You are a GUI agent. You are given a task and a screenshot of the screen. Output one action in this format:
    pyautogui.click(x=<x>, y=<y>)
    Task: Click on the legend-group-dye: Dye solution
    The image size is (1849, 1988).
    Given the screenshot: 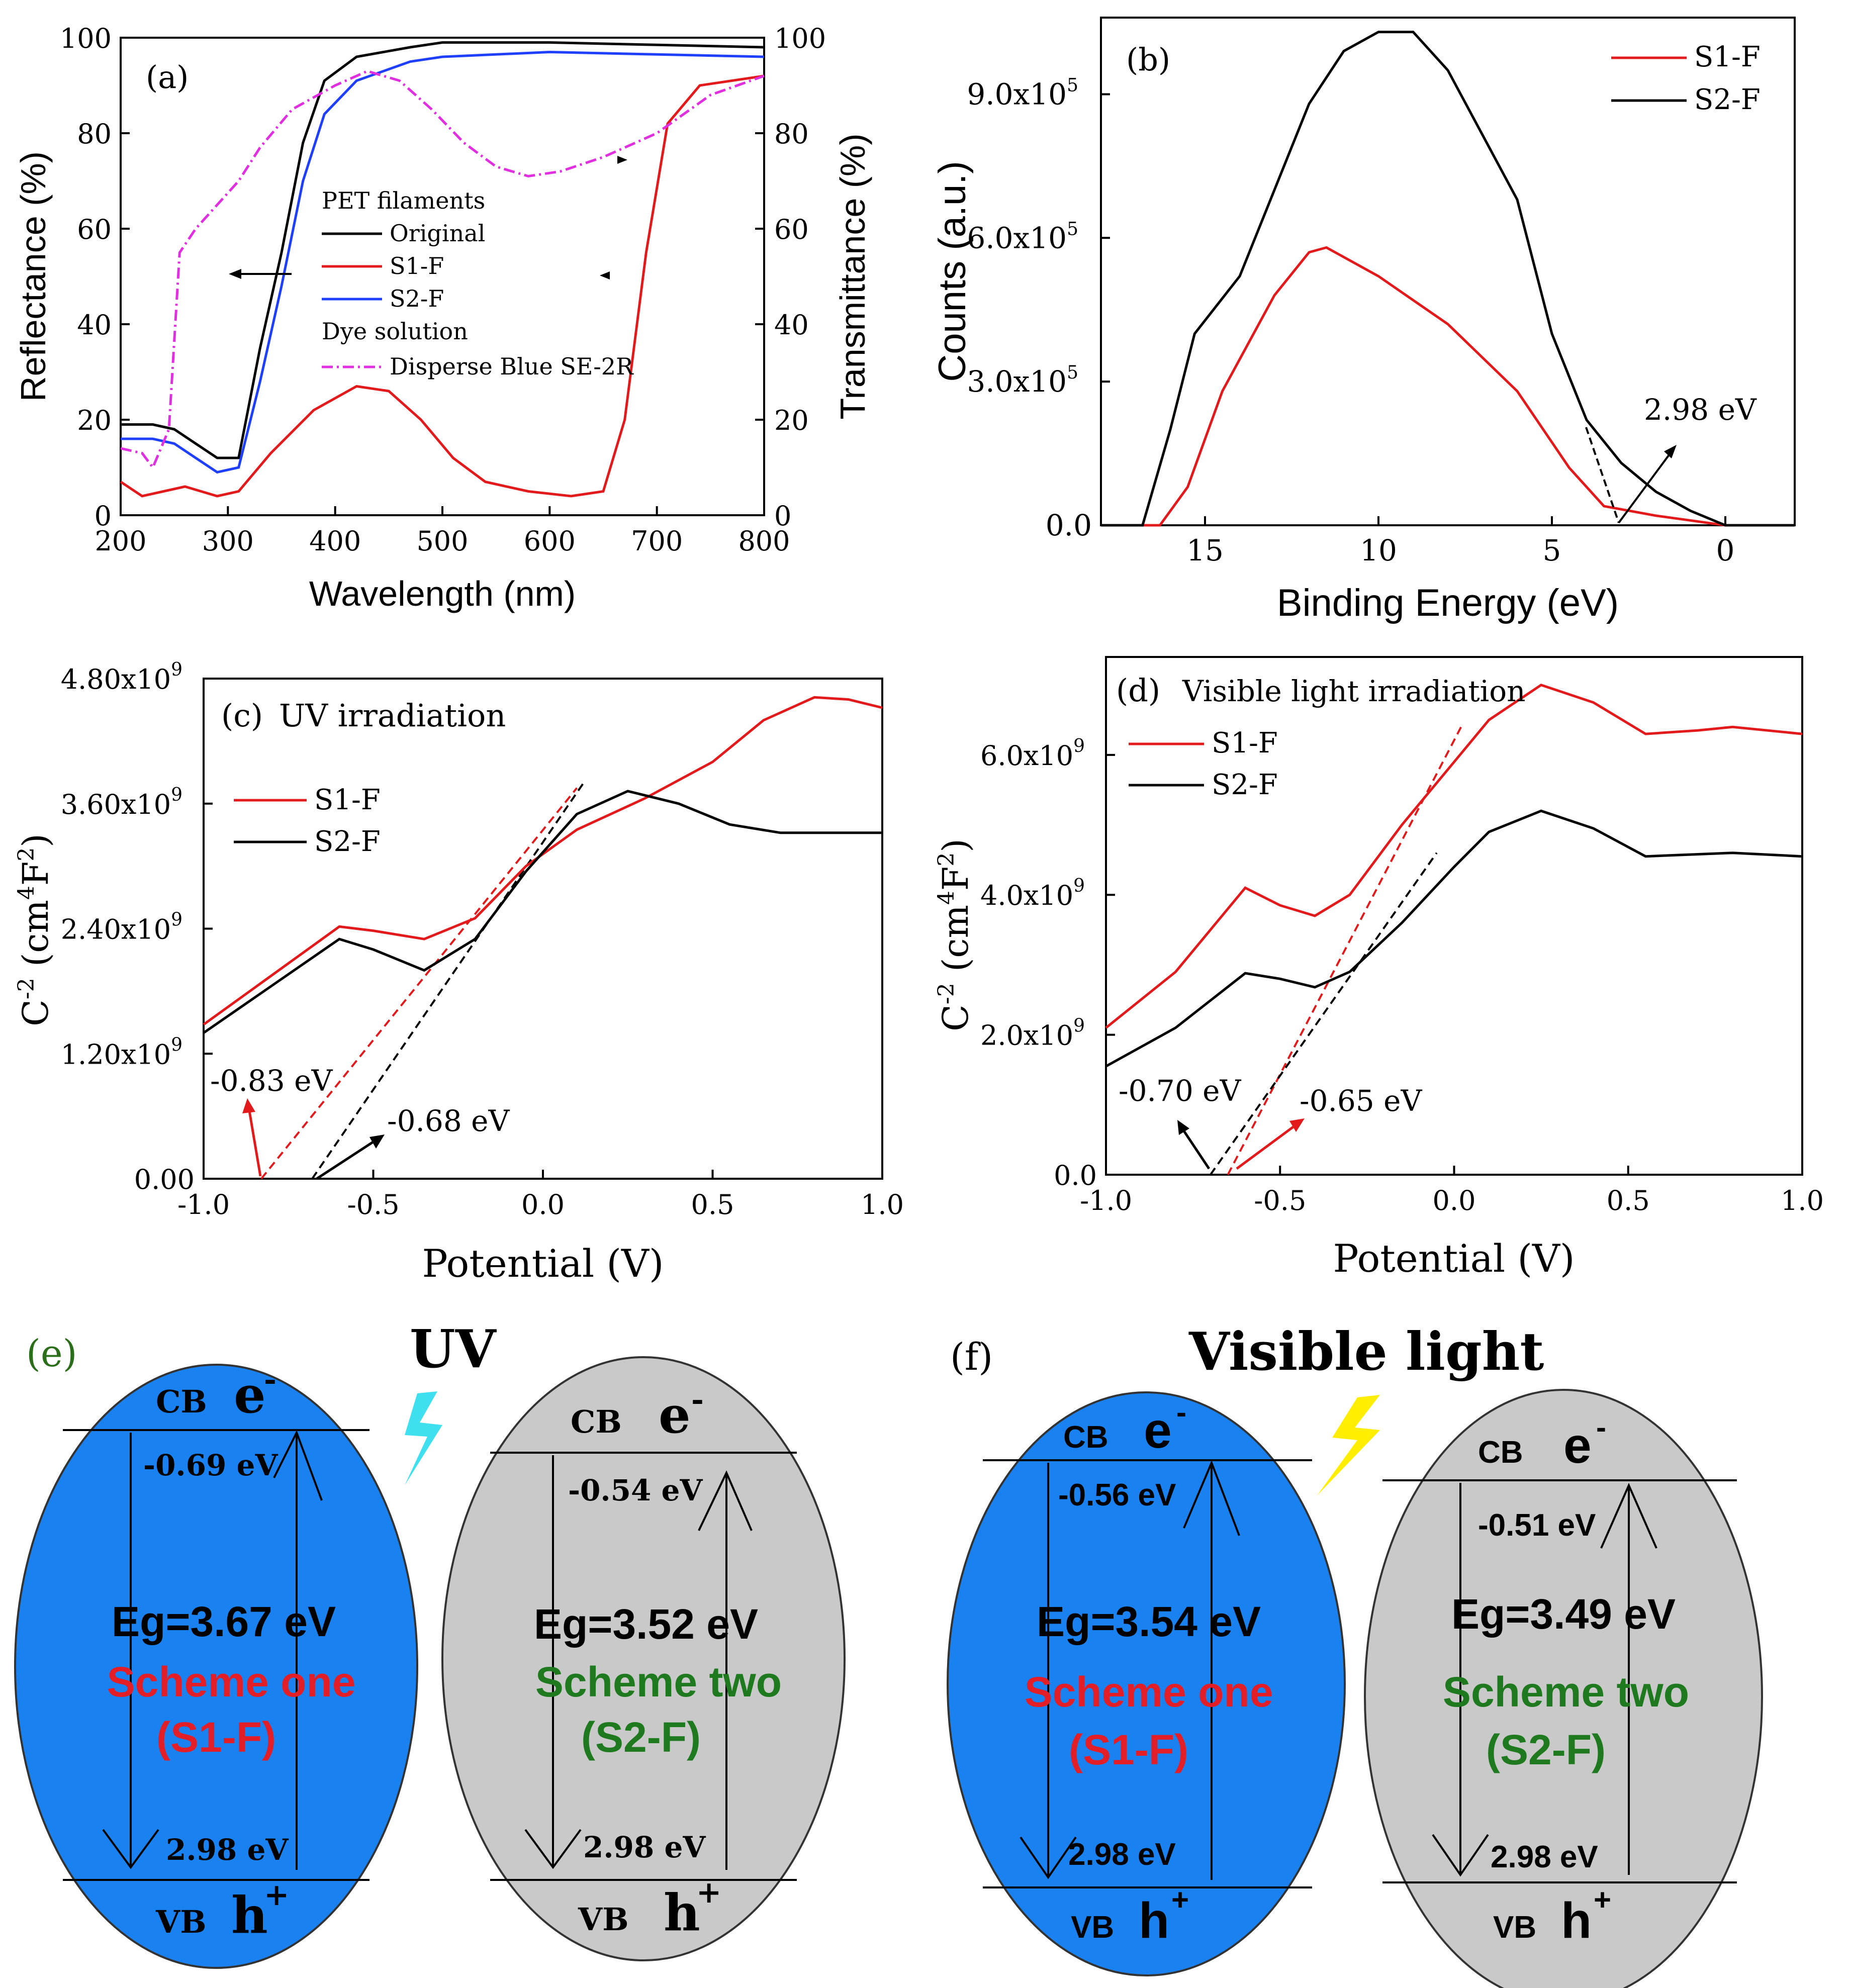 What is the action you would take?
    pyautogui.click(x=395, y=331)
    